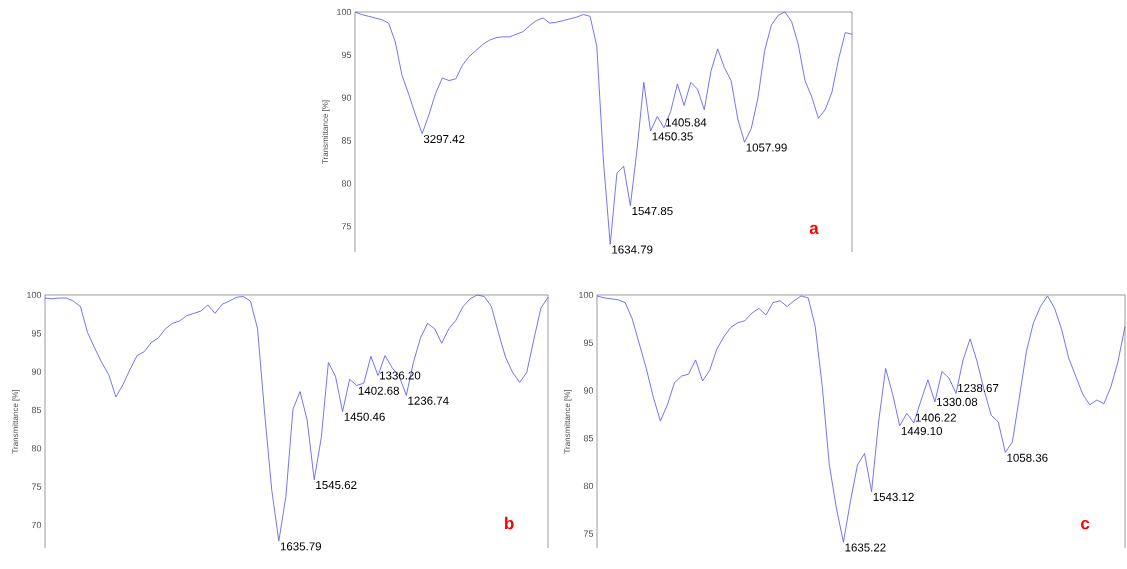  Describe the element at coordinates (766, 147) in the screenshot. I see `annotation: 1057.99` at that location.